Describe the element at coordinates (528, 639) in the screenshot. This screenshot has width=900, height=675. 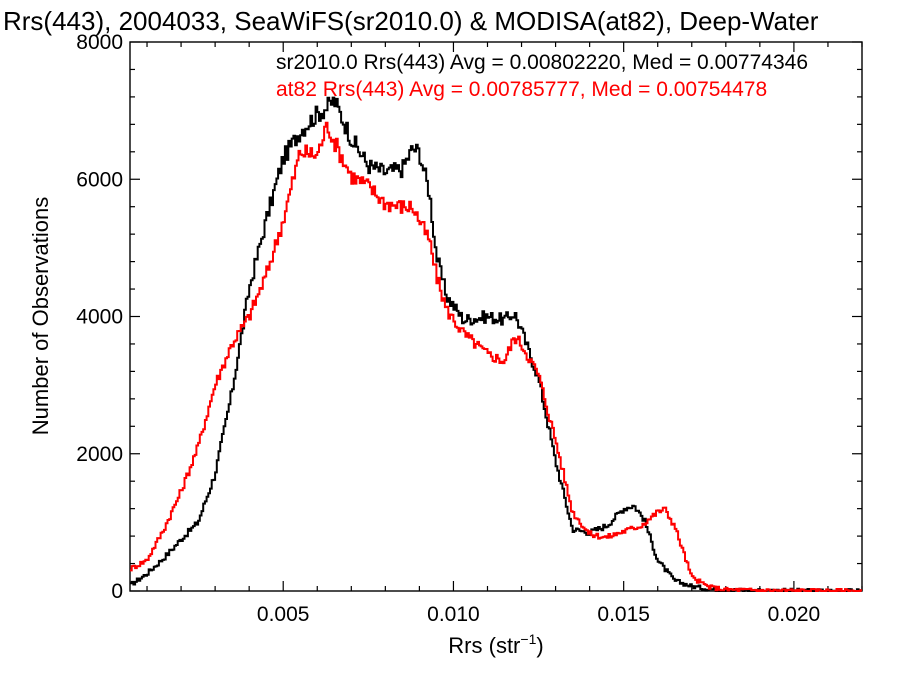
I see `x-axis-label-superscript: −1` at that location.